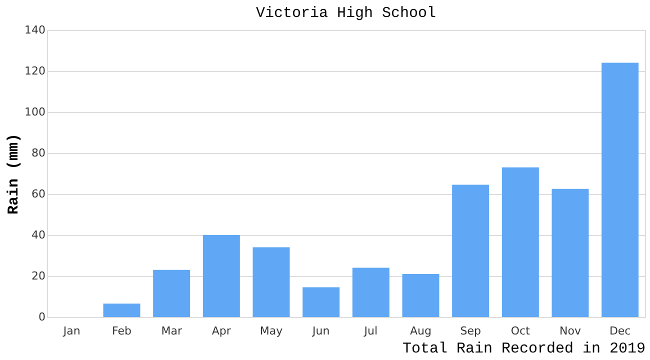 The image size is (650, 360). What do you see at coordinates (39, 235) in the screenshot?
I see `y-tick-label: 40` at bounding box center [39, 235].